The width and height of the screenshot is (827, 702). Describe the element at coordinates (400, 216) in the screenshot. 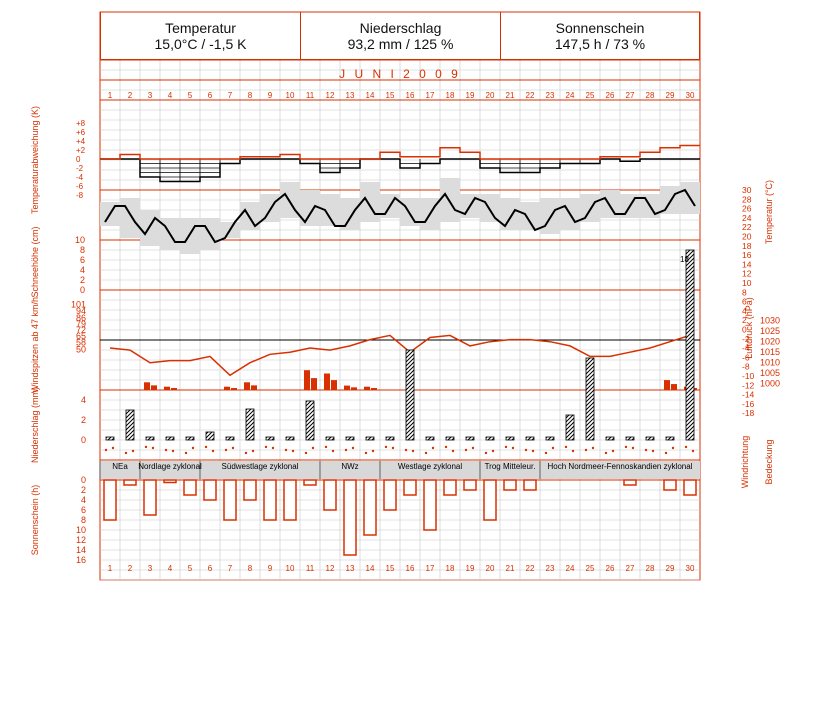

I see `temperature-mean-line` at that location.